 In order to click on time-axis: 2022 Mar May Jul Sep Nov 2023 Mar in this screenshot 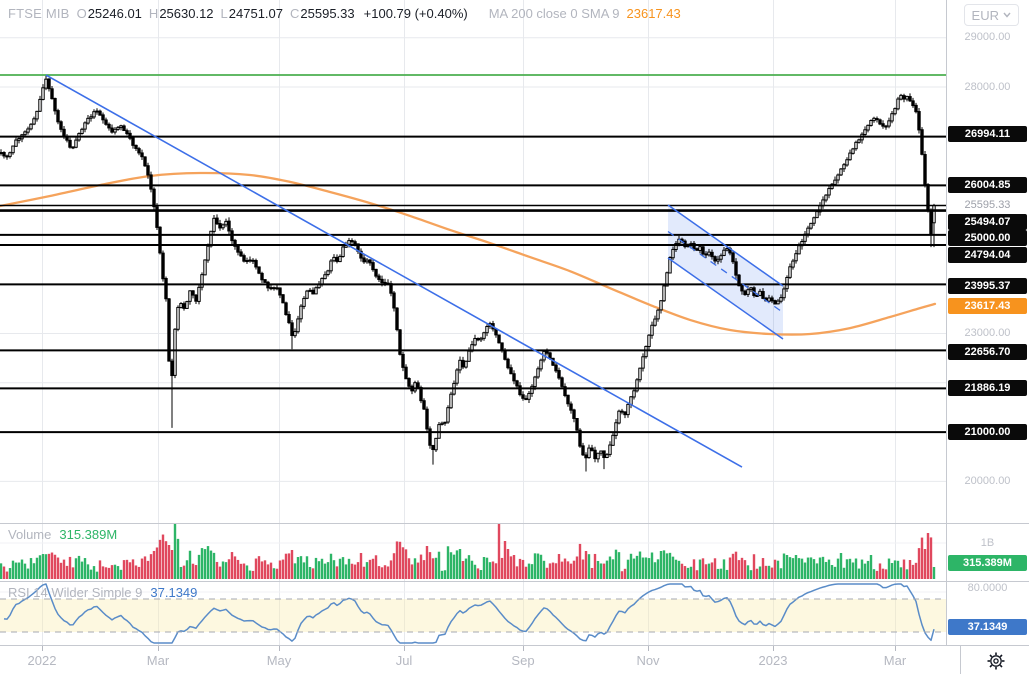, I will do `click(514, 660)`.